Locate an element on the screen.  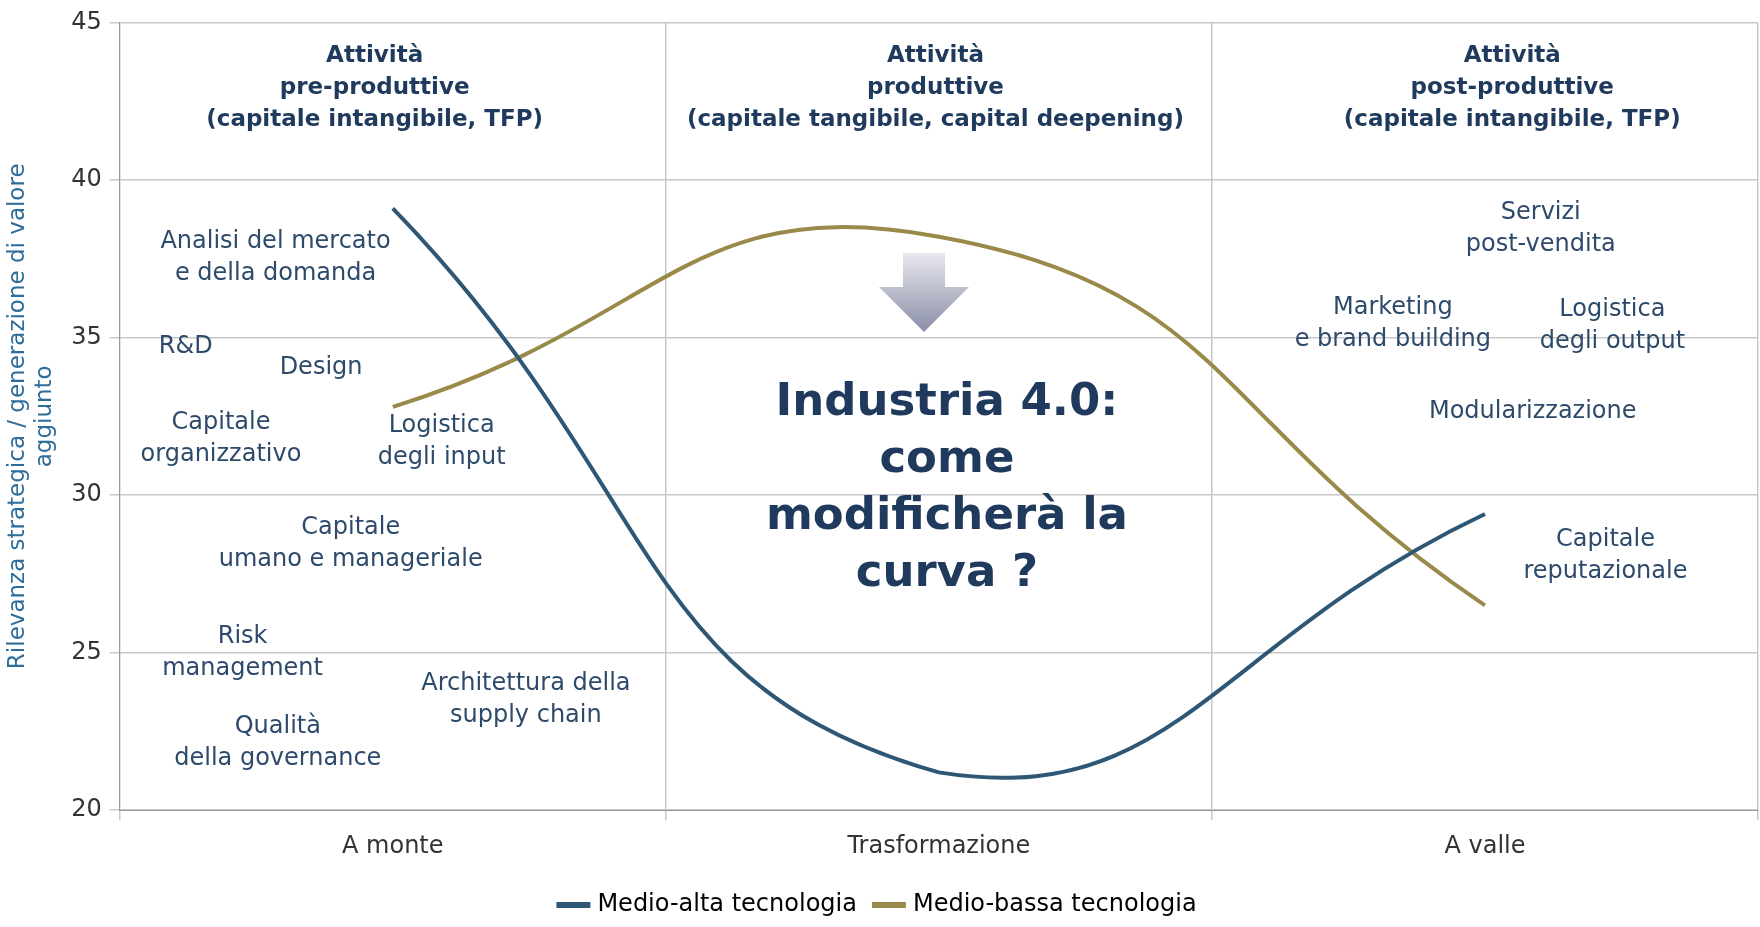
annotation: Industria 4.0: come modificherà la curva ? is located at coordinates (946, 484).